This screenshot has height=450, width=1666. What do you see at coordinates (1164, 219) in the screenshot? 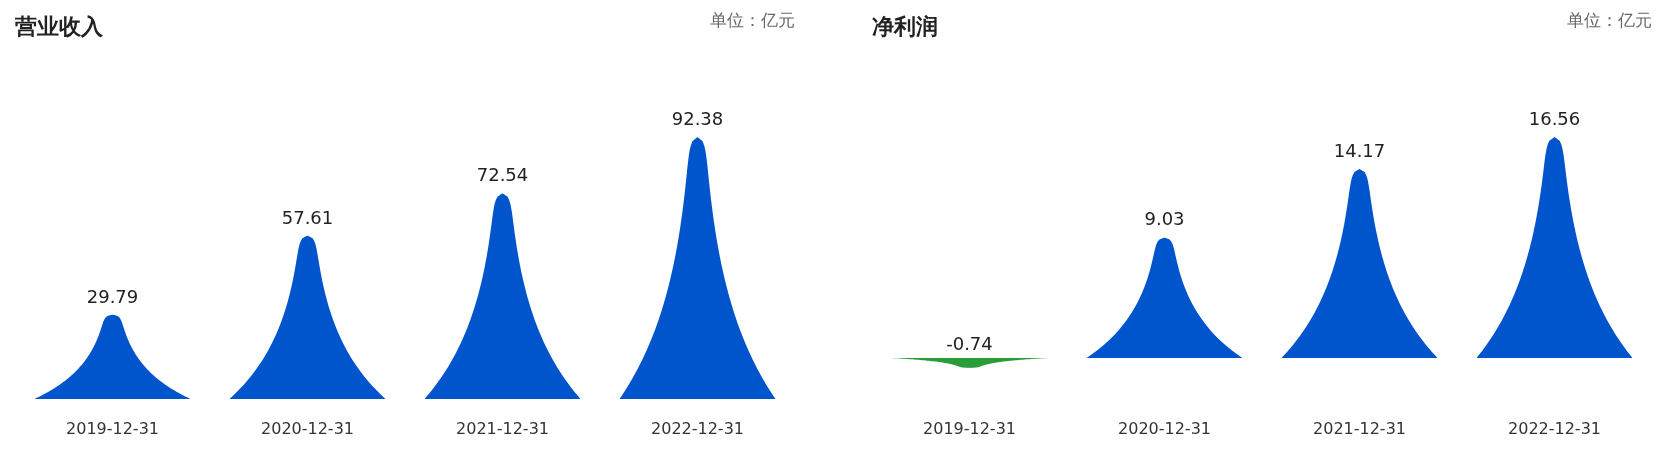
I see `data-label: 9.03` at bounding box center [1164, 219].